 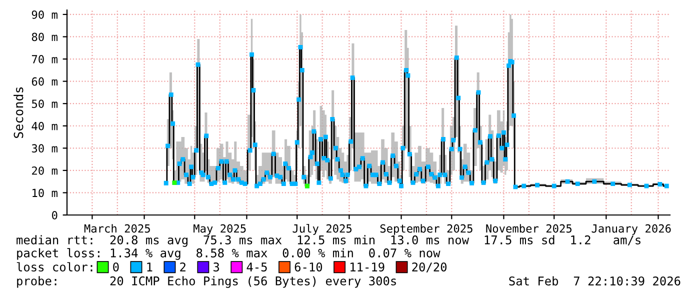 I want to click on y-tick-label: 30 m, so click(x=45, y=148).